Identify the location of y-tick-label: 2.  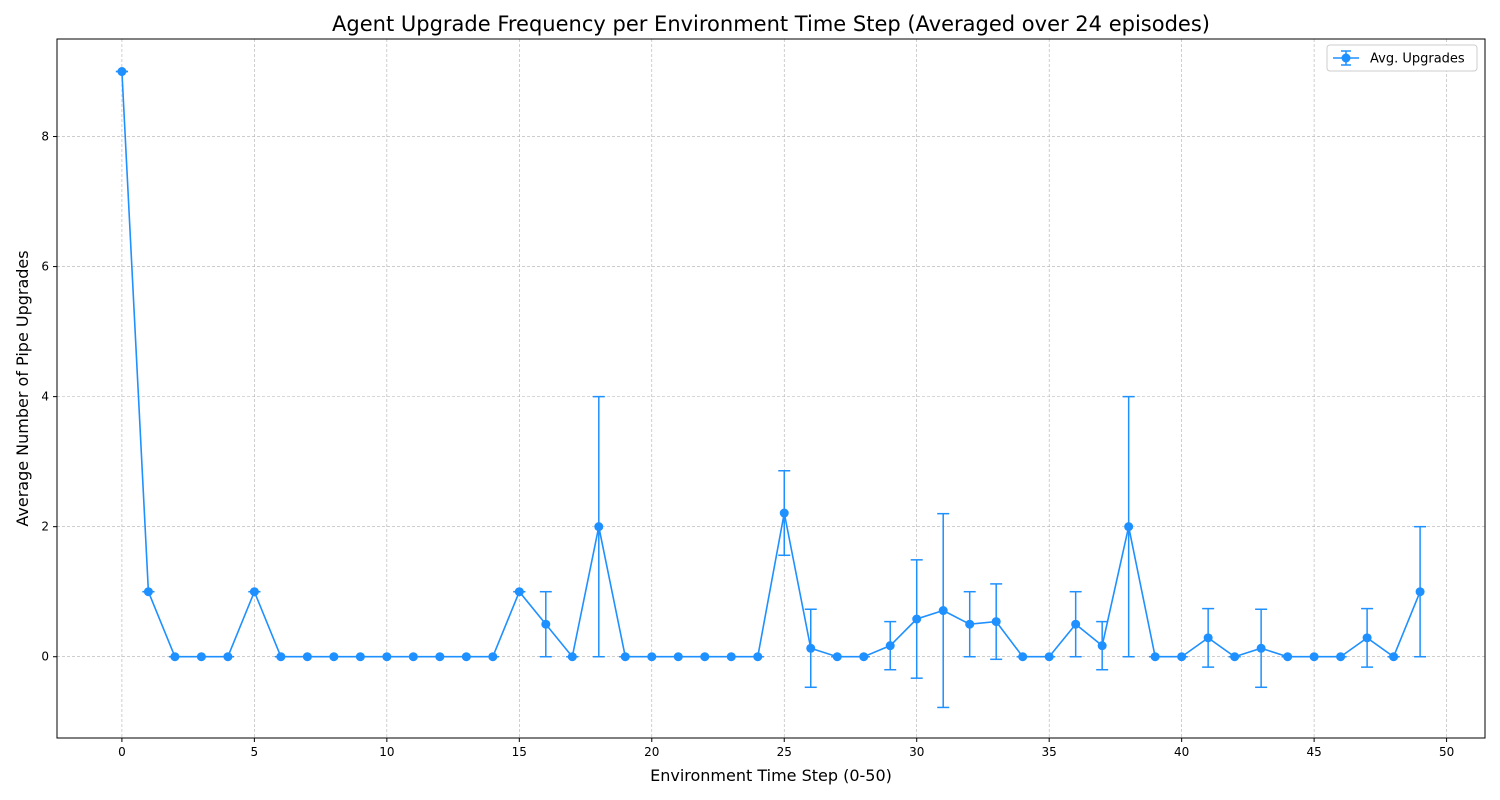
(45, 527).